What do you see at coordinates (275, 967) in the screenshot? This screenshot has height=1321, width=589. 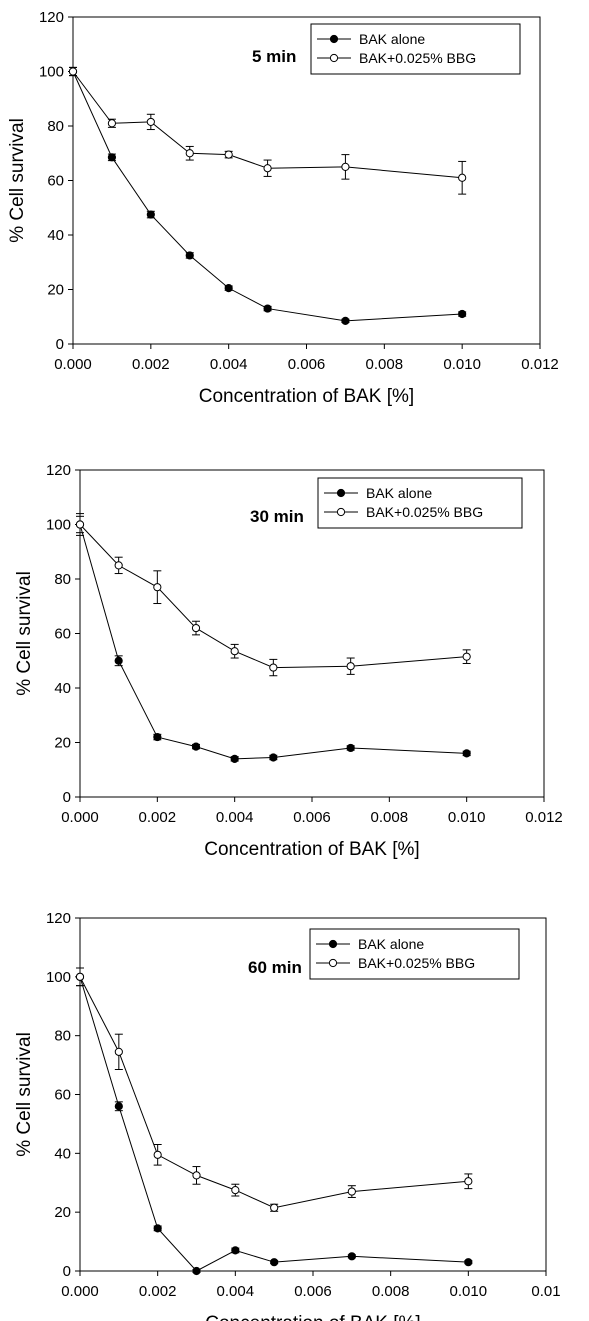 I see `panel-time-label: 60 min` at bounding box center [275, 967].